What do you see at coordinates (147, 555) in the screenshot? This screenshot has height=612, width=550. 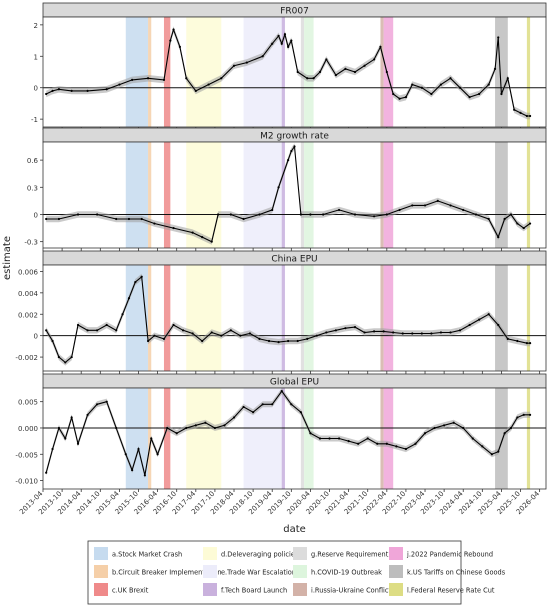 I see `legend-label: a.Stock Market Crash` at bounding box center [147, 555].